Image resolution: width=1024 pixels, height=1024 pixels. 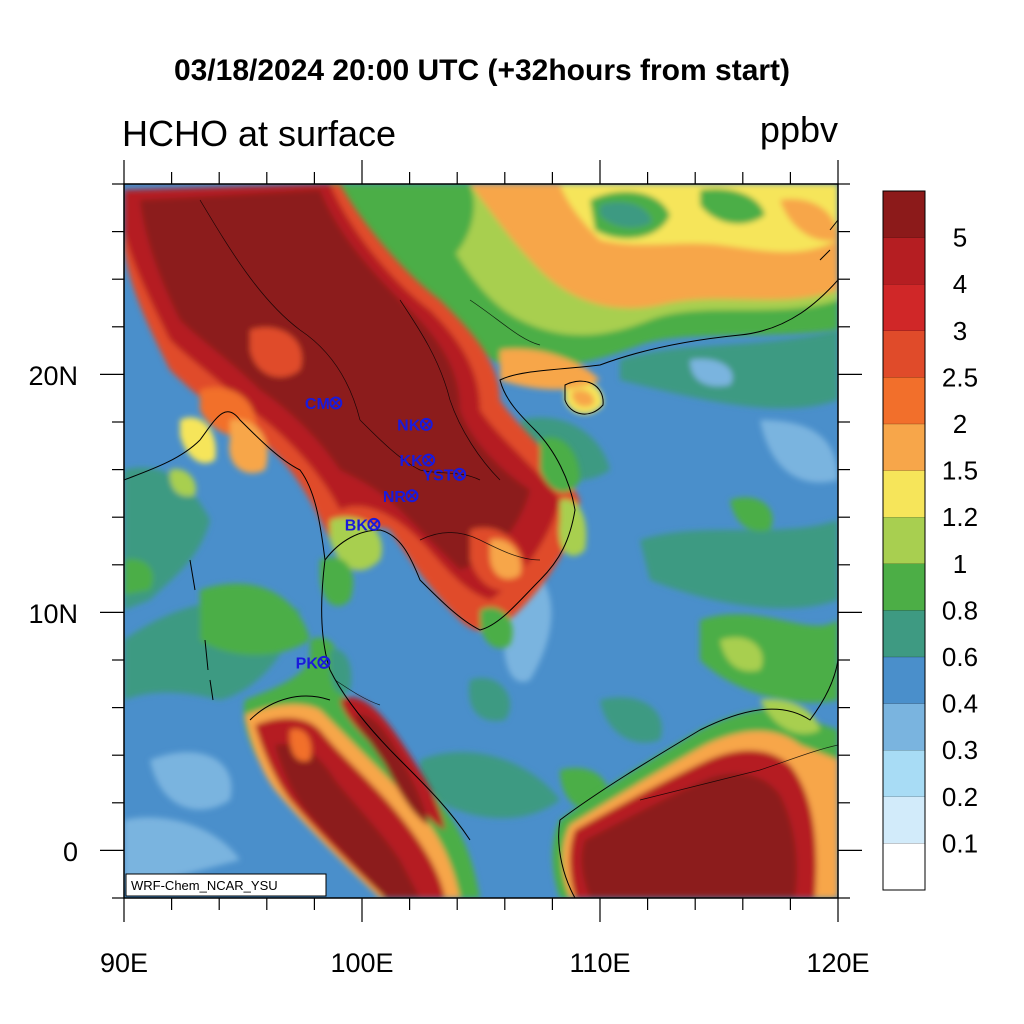 I want to click on colorbar-label: 5, so click(x=960, y=238).